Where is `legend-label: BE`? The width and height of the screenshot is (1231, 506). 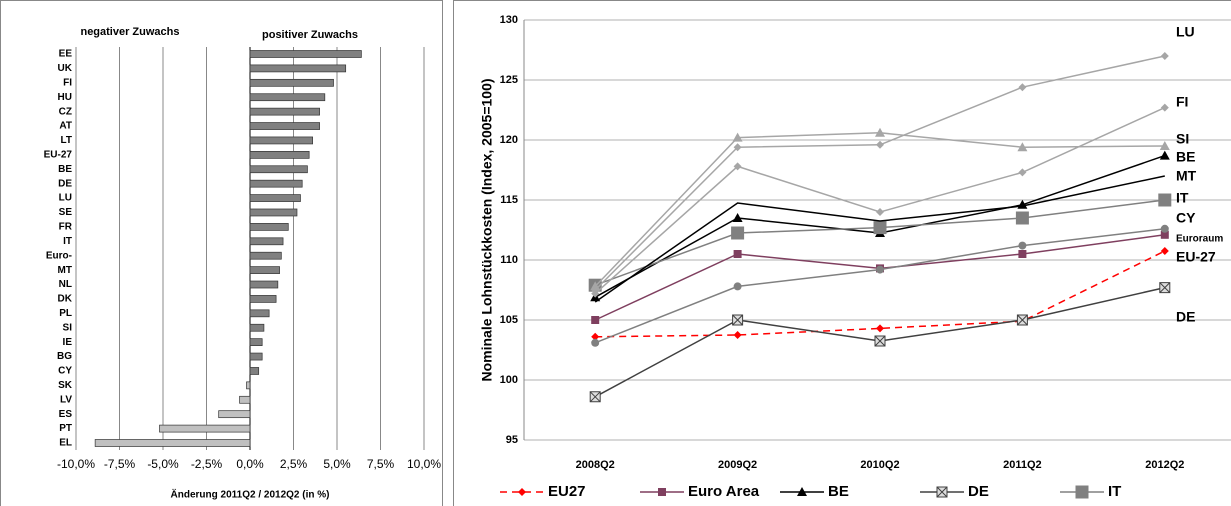 legend-label: BE is located at coordinates (838, 491).